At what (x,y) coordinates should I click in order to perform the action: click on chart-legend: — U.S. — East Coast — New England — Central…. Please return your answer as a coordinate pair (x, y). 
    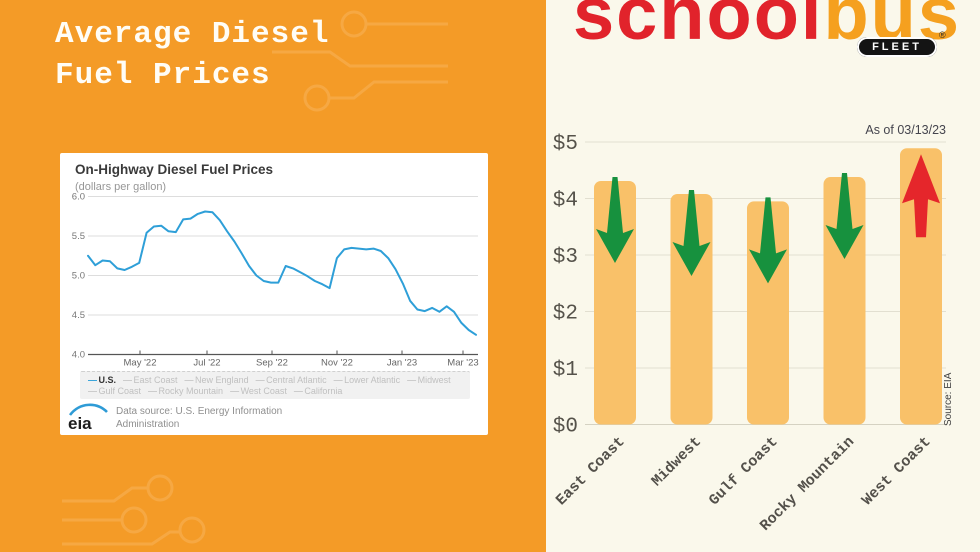
    Looking at the image, I should click on (275, 385).